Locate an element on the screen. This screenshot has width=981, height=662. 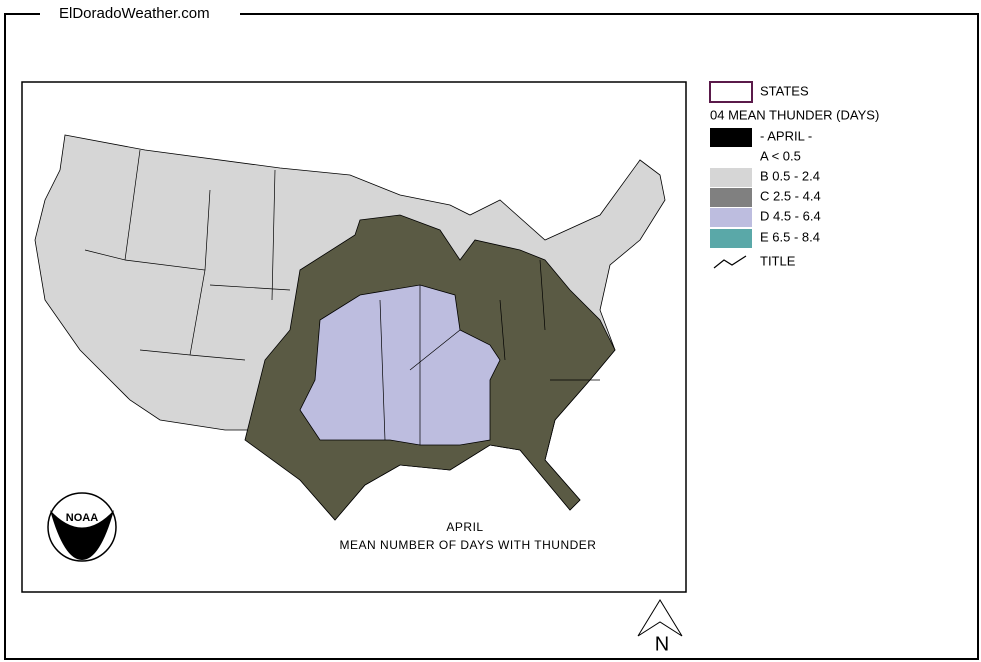
site-title: ElDoradoWeather.com is located at coordinates (134, 13).